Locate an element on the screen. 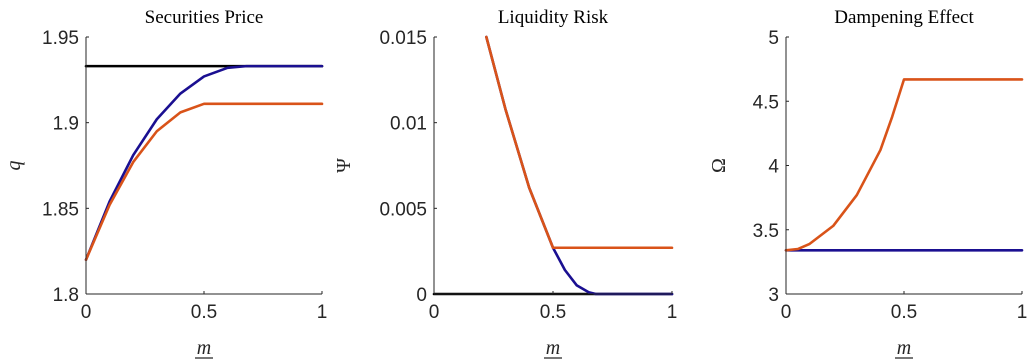 This screenshot has width=1030, height=364. y-tick-label: 3 is located at coordinates (773, 295).